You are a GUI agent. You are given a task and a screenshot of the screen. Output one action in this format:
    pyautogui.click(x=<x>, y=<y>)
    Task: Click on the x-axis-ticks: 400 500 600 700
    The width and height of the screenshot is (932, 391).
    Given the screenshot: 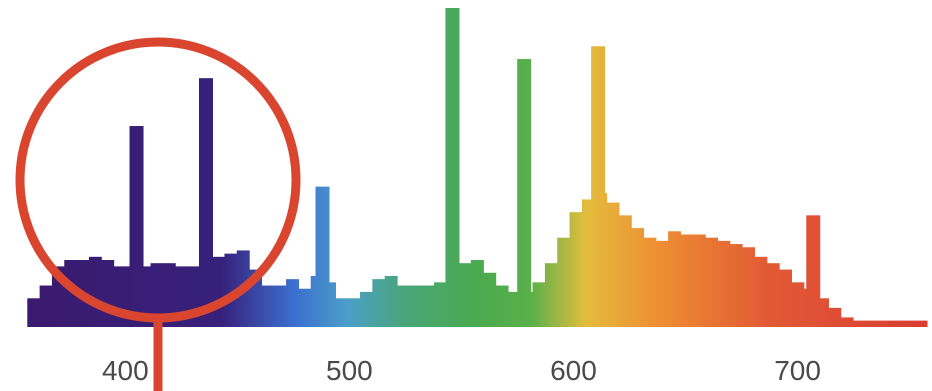 What is the action you would take?
    pyautogui.click(x=461, y=370)
    